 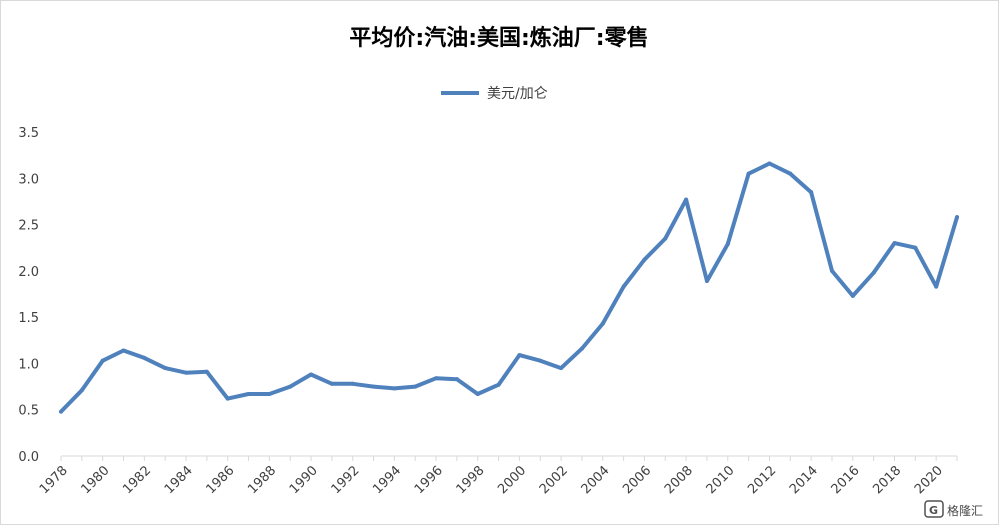 I want to click on x-tick-label: 2002, so click(x=554, y=480).